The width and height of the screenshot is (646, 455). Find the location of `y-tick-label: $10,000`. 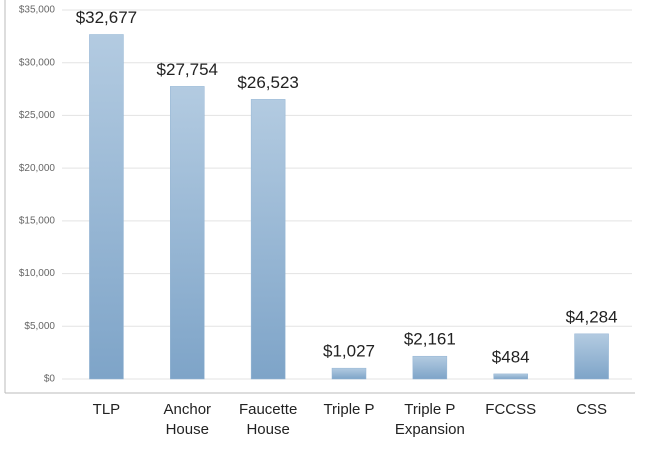

y-tick-label: $10,000 is located at coordinates (37, 273).